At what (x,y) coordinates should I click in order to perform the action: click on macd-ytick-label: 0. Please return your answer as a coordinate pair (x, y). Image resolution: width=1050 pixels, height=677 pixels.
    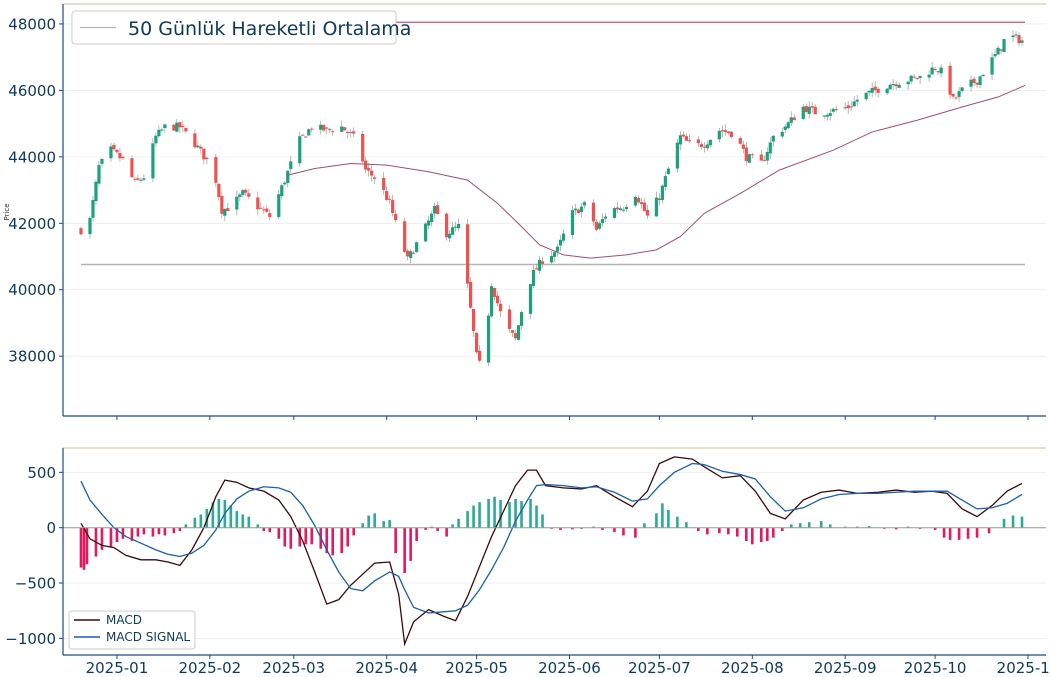
    Looking at the image, I should click on (51, 528).